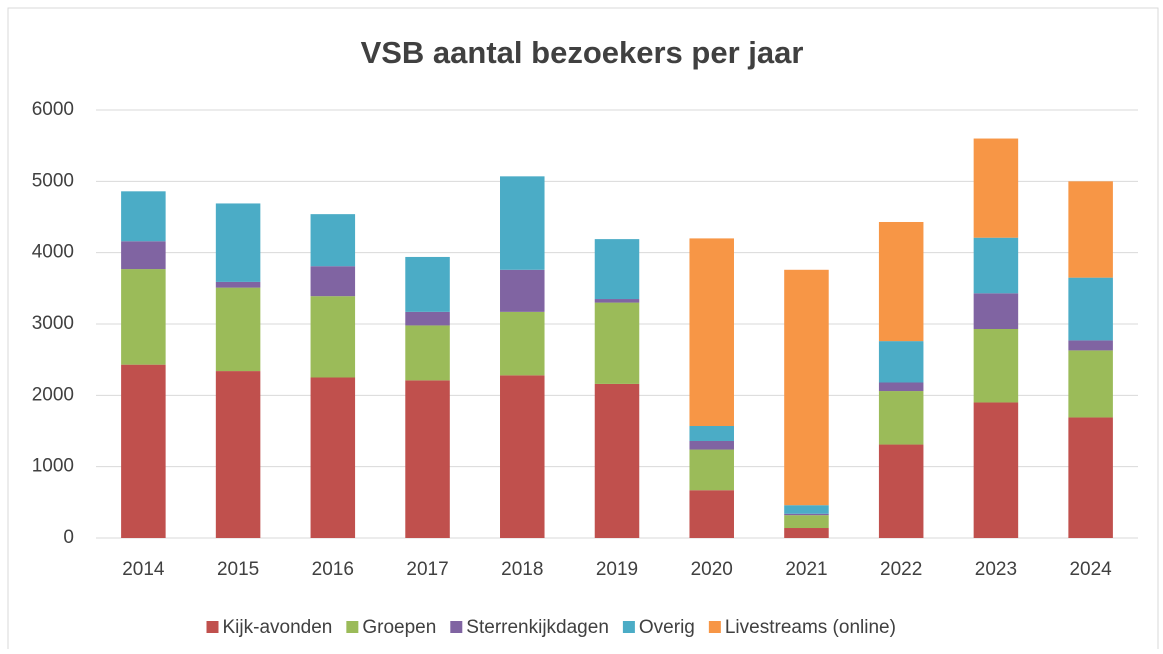  I want to click on x-tick-label: 2021, so click(806, 569).